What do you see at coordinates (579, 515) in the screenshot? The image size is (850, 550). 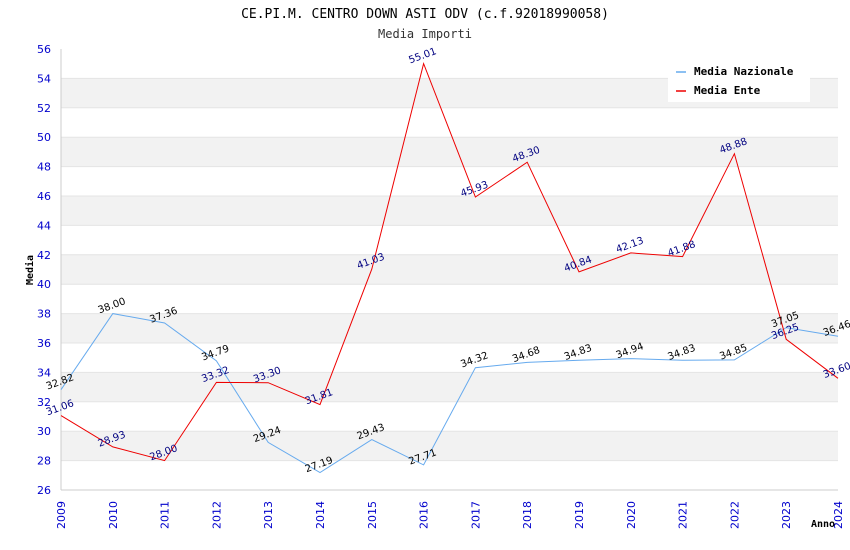 I see `x-tick-label: 2019` at bounding box center [579, 515].